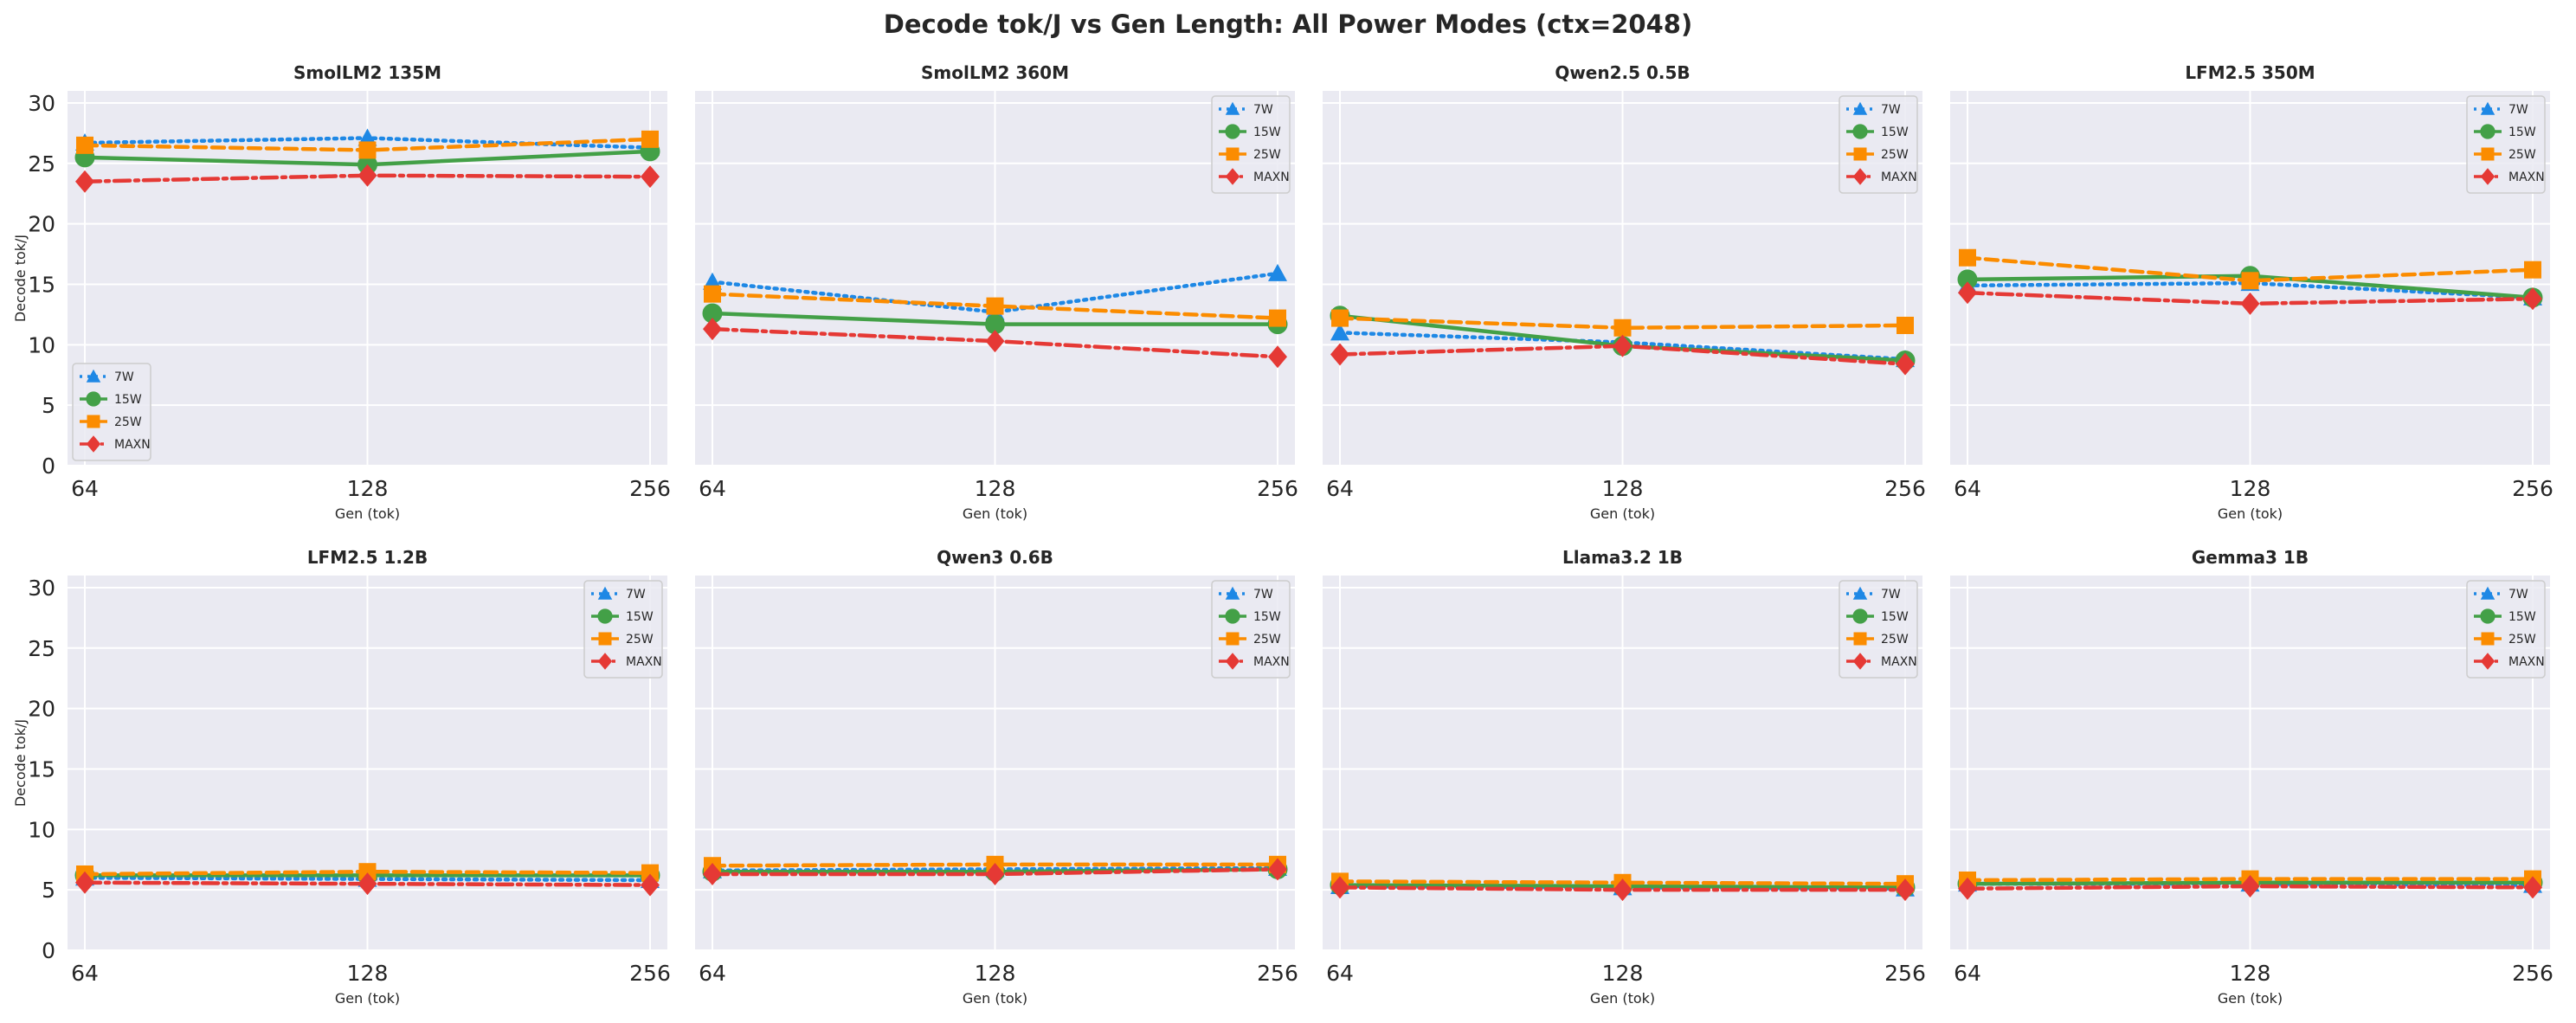 The image size is (2576, 1023). I want to click on subplot-title: LFM2.5 350M, so click(2250, 73).